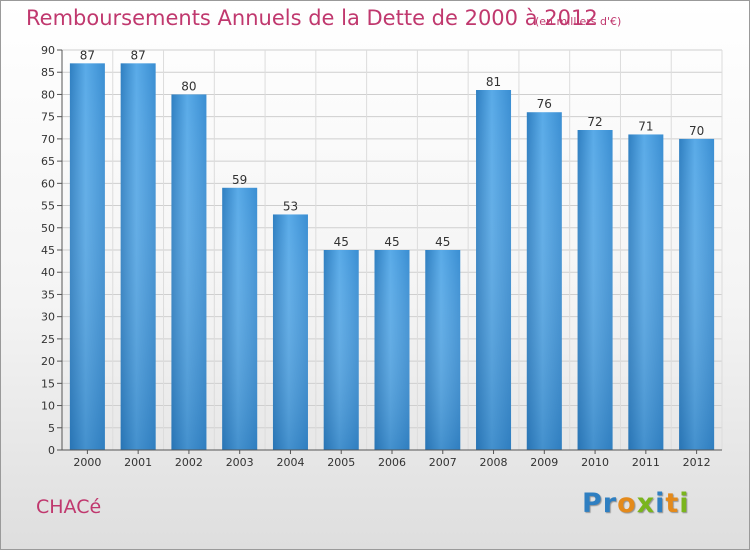  Describe the element at coordinates (48, 228) in the screenshot. I see `y-tick-label: 50` at that location.